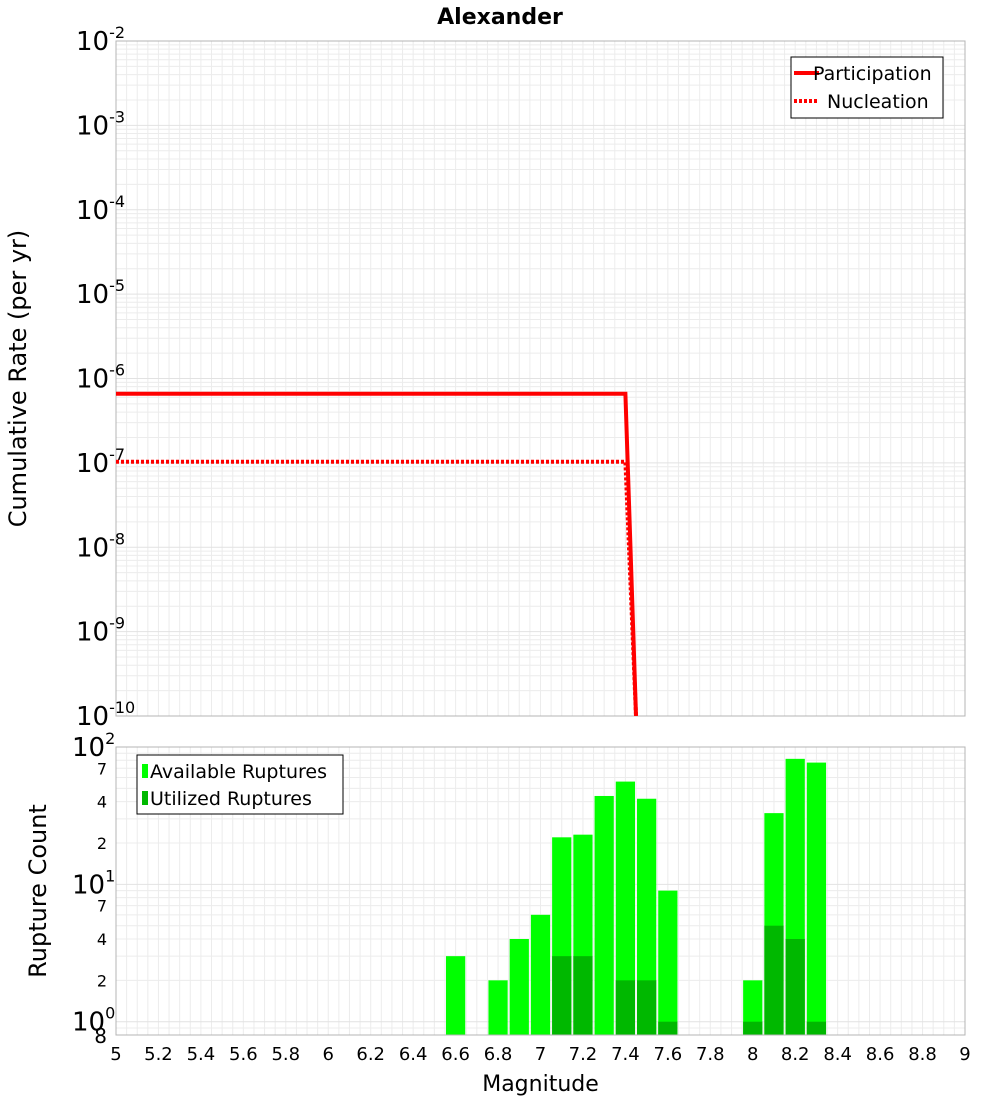 The image size is (1000, 1104). I want to click on x-tick-label: 5.2, so click(158, 1054).